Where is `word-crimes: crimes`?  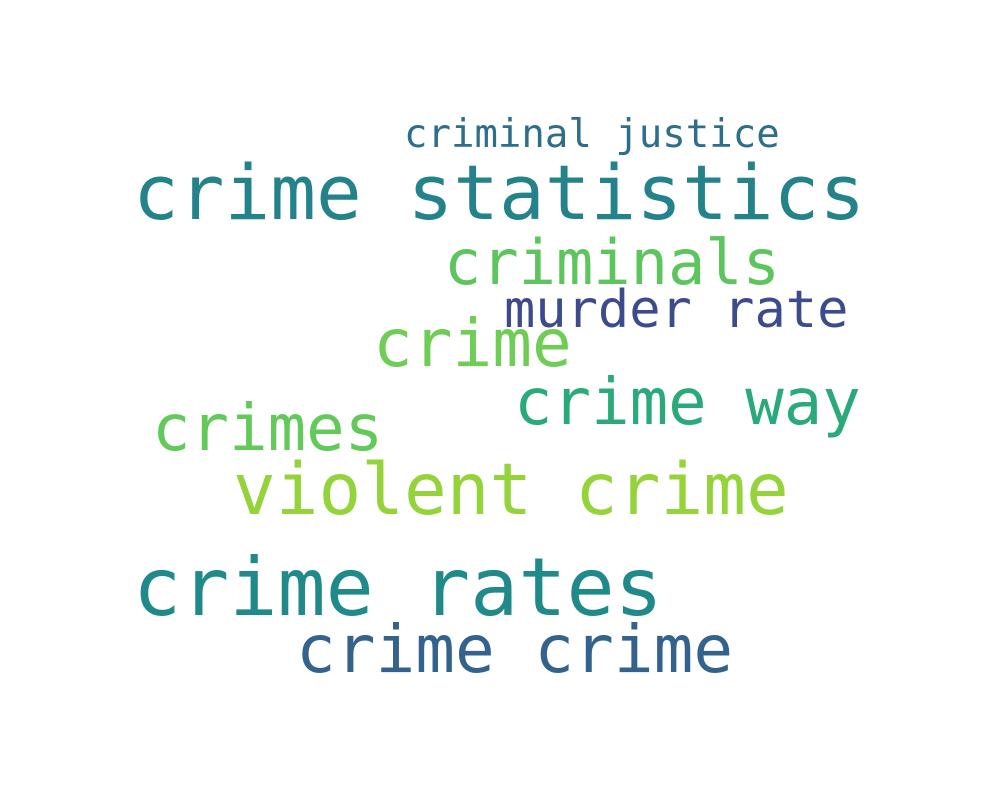
word-crimes: crimes is located at coordinates (268, 429).